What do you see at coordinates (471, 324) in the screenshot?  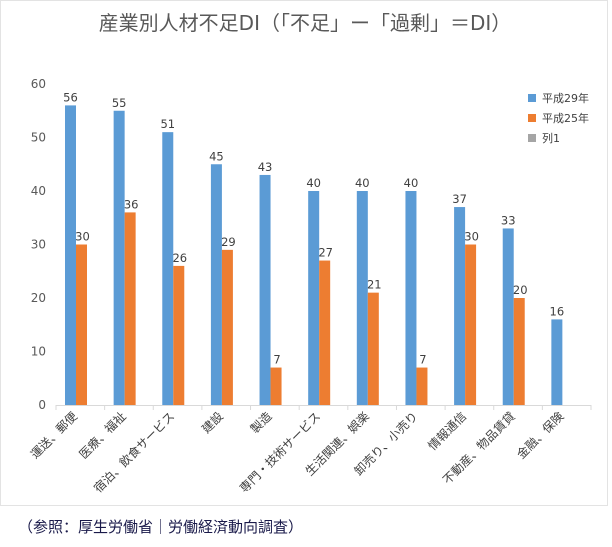 I see `bar-s1-c8` at bounding box center [471, 324].